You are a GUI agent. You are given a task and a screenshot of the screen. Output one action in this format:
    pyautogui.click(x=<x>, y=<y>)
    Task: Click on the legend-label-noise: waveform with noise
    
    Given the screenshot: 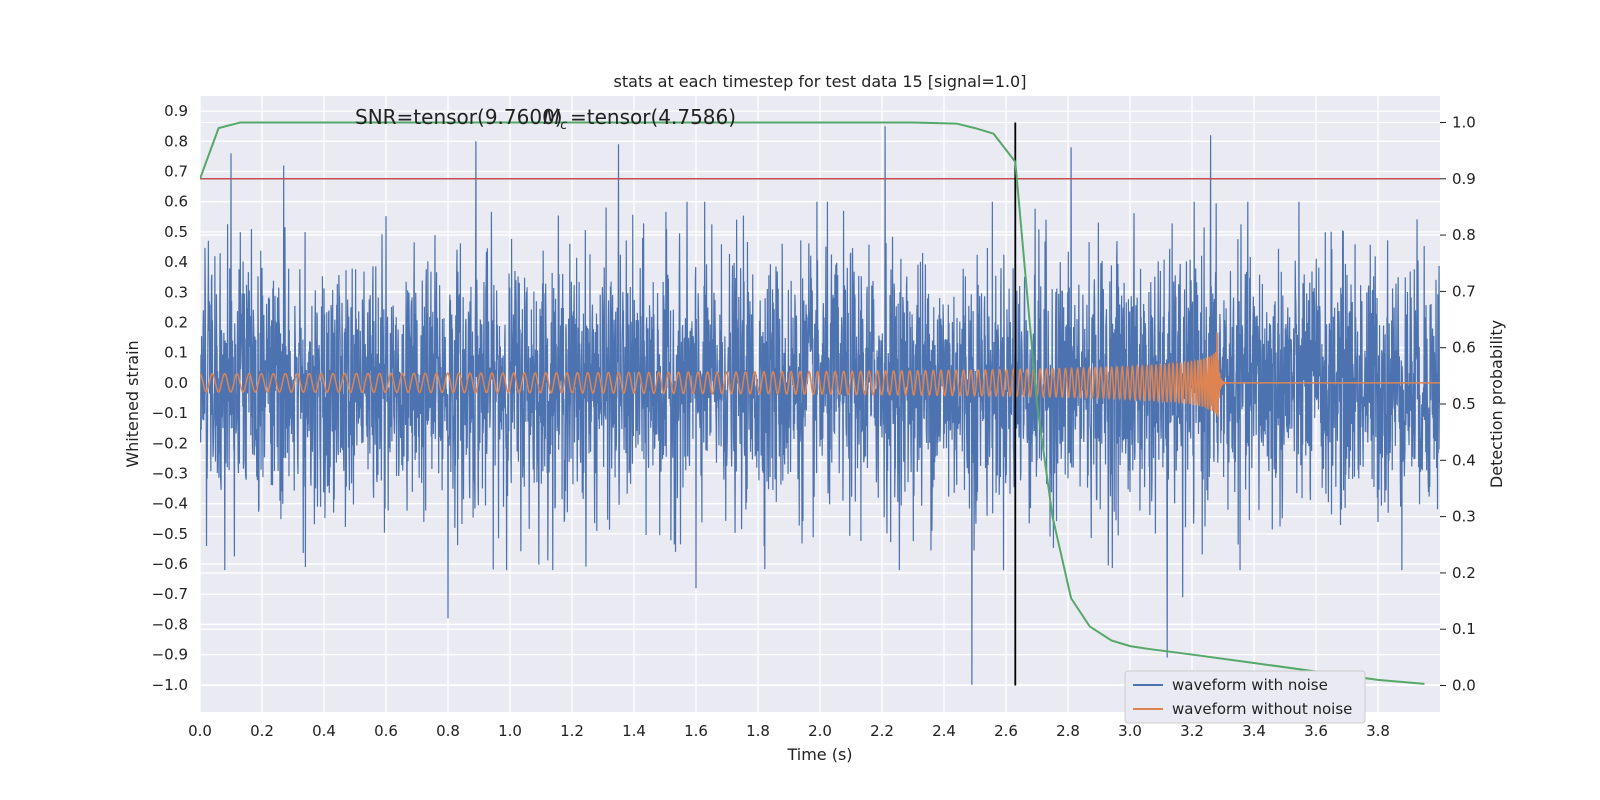 What is the action you would take?
    pyautogui.click(x=1250, y=685)
    